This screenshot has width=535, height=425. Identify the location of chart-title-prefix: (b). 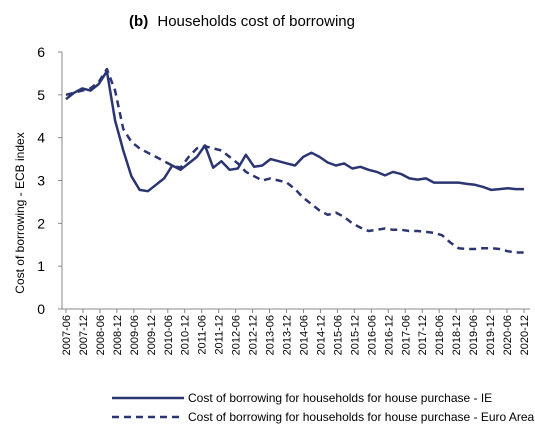
(138, 21).